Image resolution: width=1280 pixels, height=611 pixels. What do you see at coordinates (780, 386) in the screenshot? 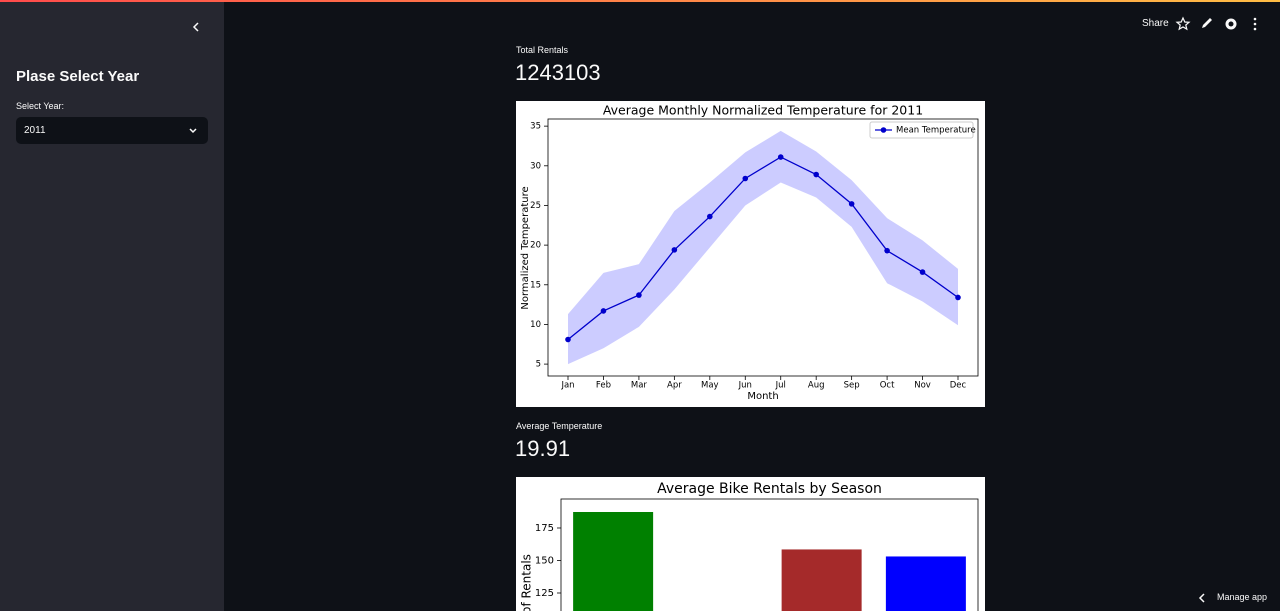
I see `x-tick-label: Jul` at bounding box center [780, 386].